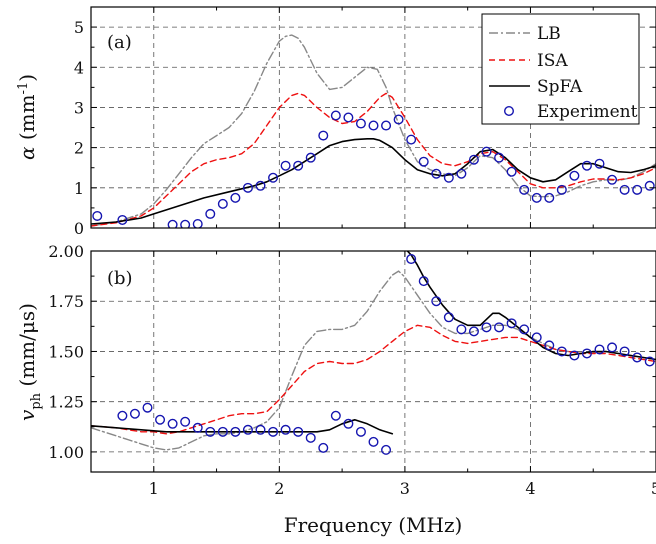 Image resolution: width=656 pixels, height=544 pixels. Describe the element at coordinates (509, 110) in the screenshot. I see `legend-marker-experiment` at that location.